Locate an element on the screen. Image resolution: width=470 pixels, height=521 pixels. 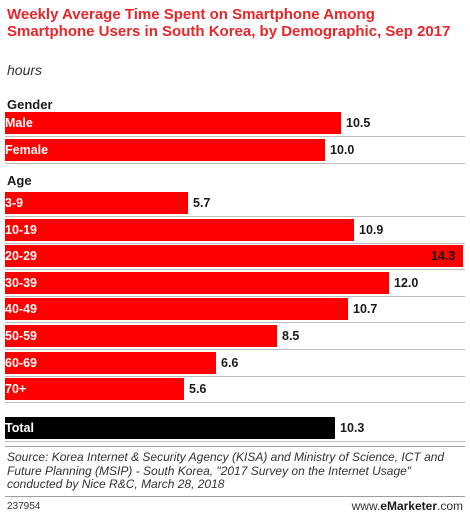
brand-url: www.eMarketer.com is located at coordinates (407, 506).